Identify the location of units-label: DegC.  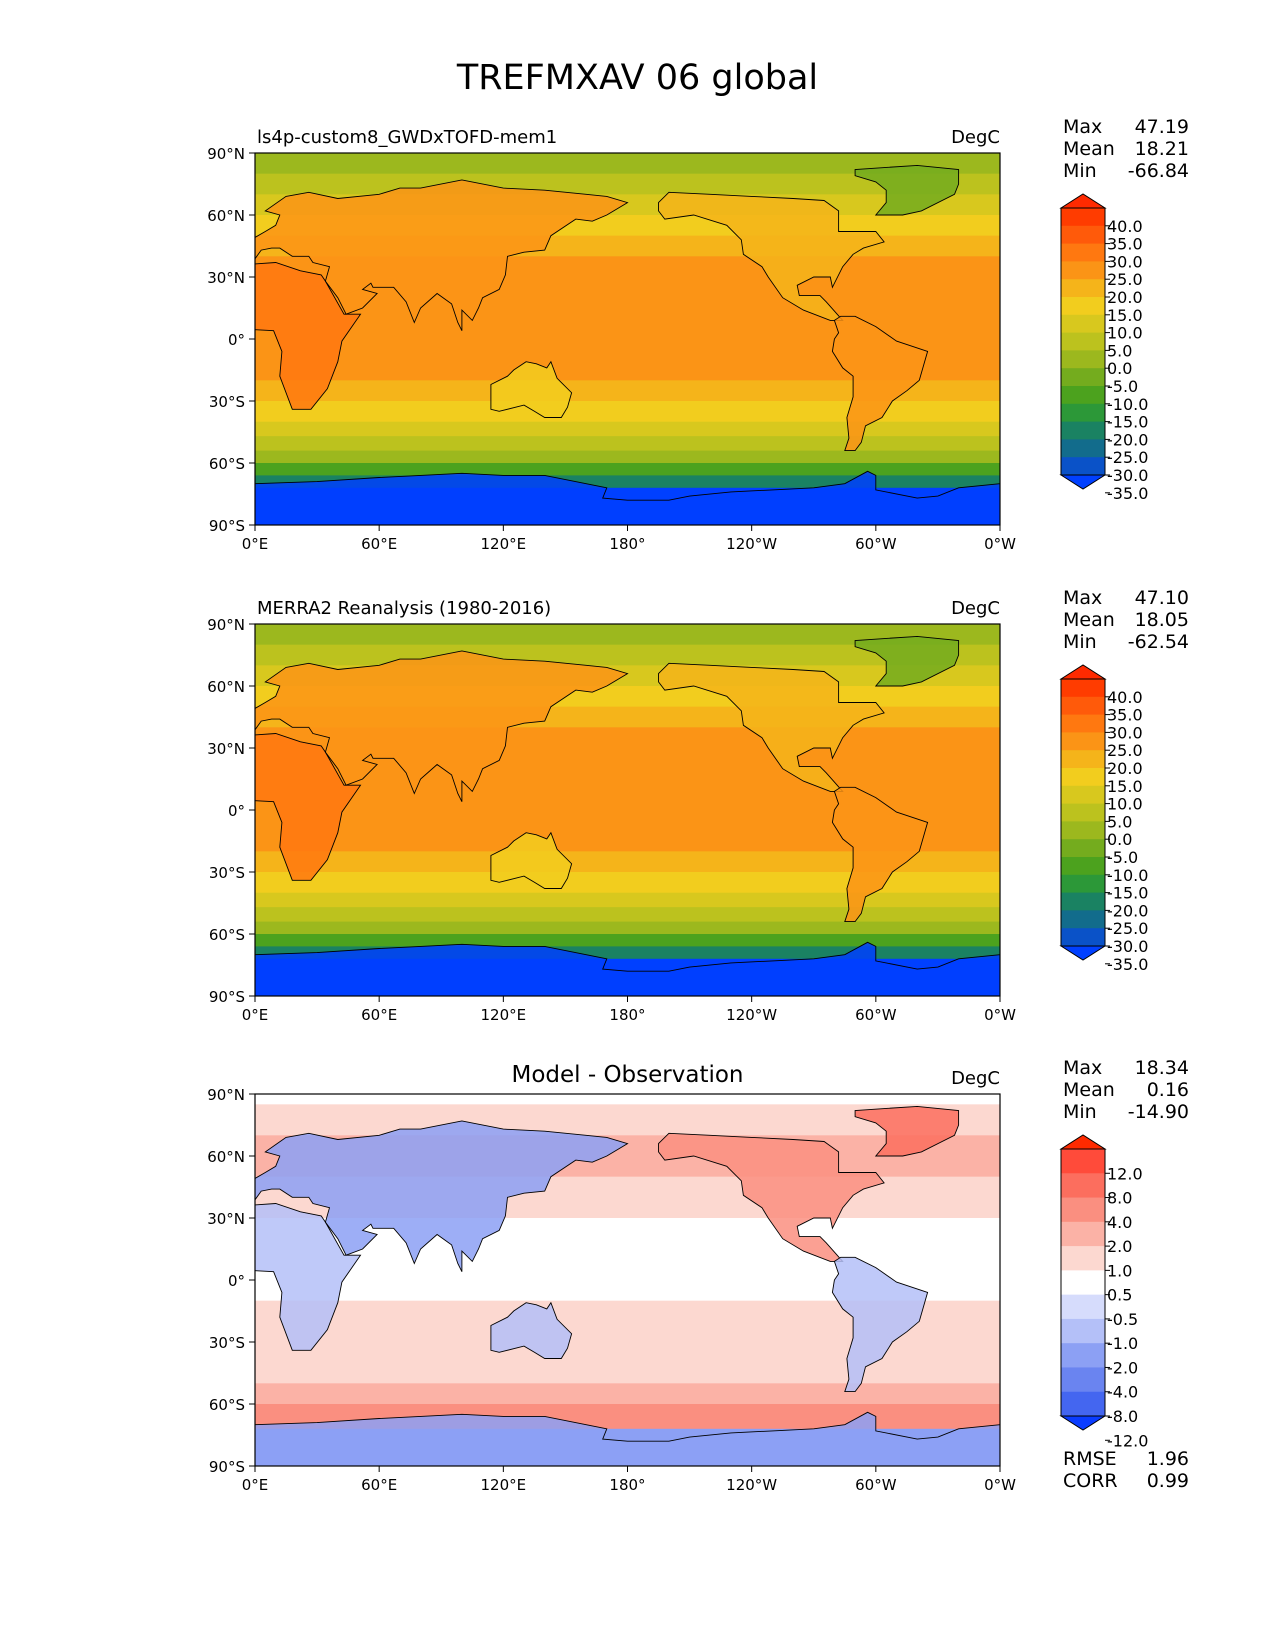
(975, 608).